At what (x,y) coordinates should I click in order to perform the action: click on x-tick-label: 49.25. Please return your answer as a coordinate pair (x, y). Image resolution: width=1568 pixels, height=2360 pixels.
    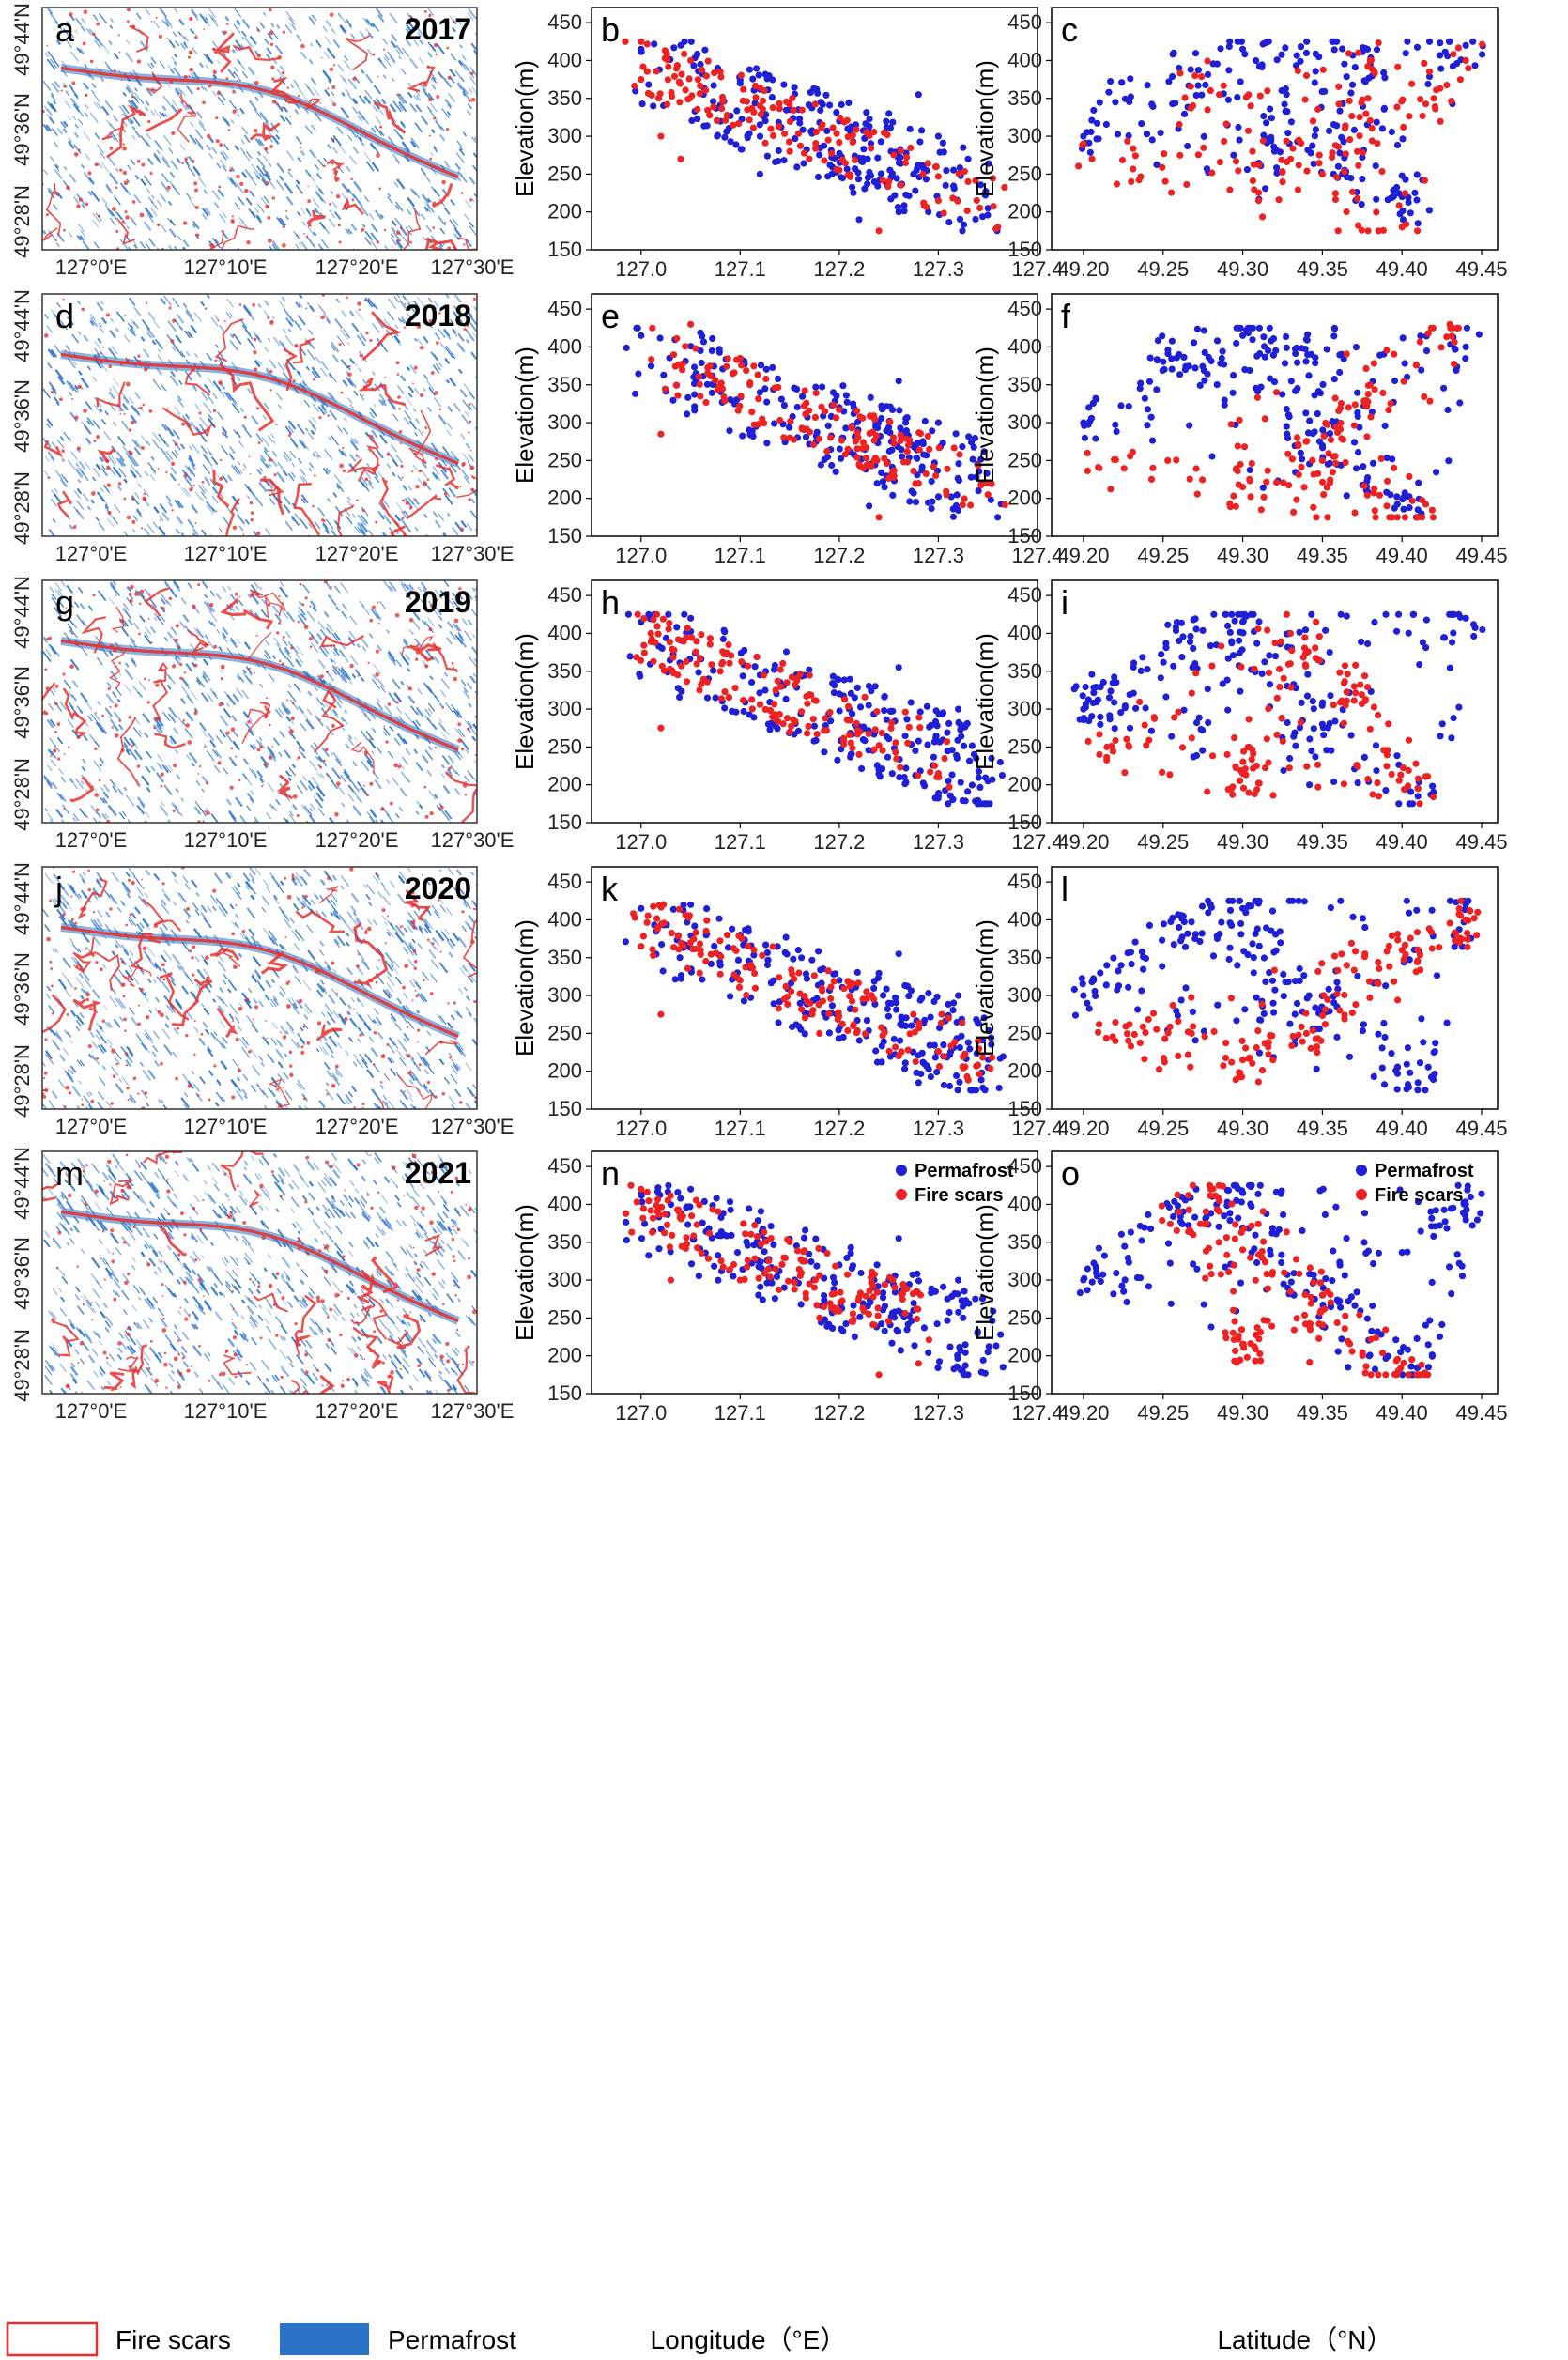
    Looking at the image, I should click on (1163, 269).